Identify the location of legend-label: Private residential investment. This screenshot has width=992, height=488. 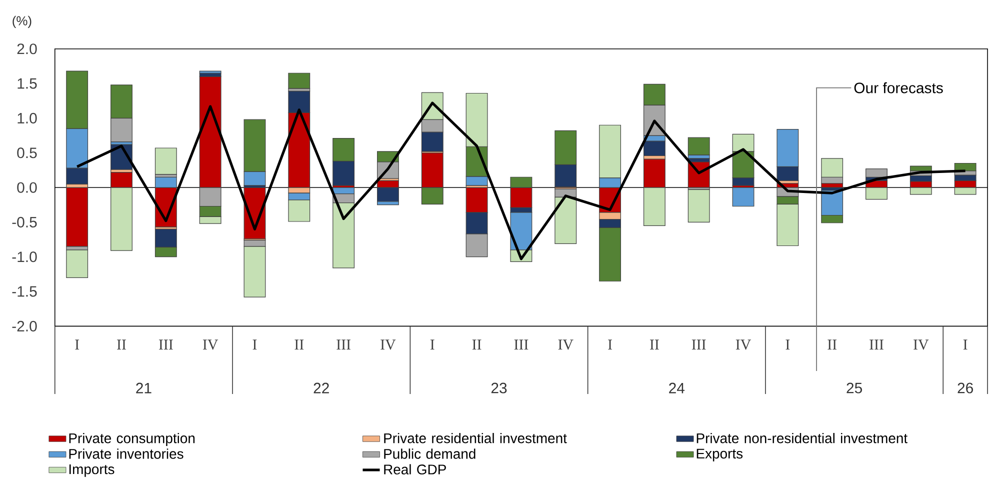
(475, 438).